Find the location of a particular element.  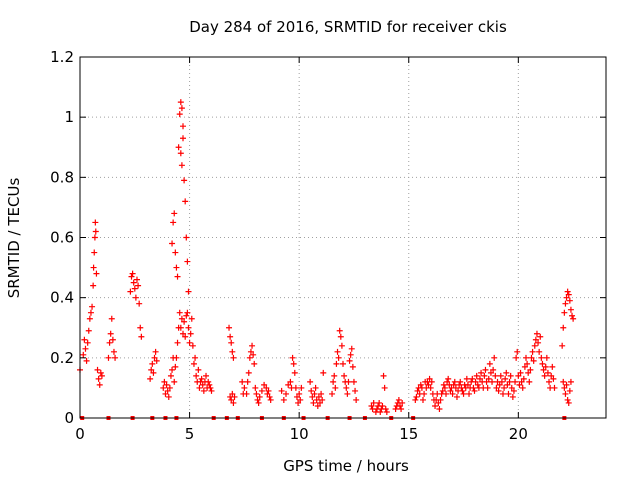

y-tick-label: 0.4 is located at coordinates (62, 298).